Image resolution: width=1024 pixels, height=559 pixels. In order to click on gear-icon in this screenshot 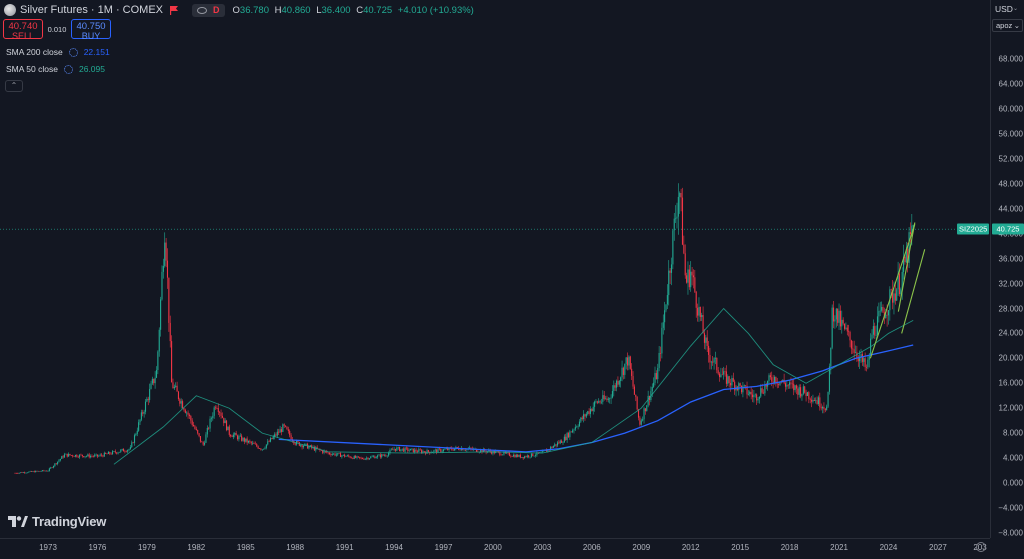, I will do `click(981, 547)`.